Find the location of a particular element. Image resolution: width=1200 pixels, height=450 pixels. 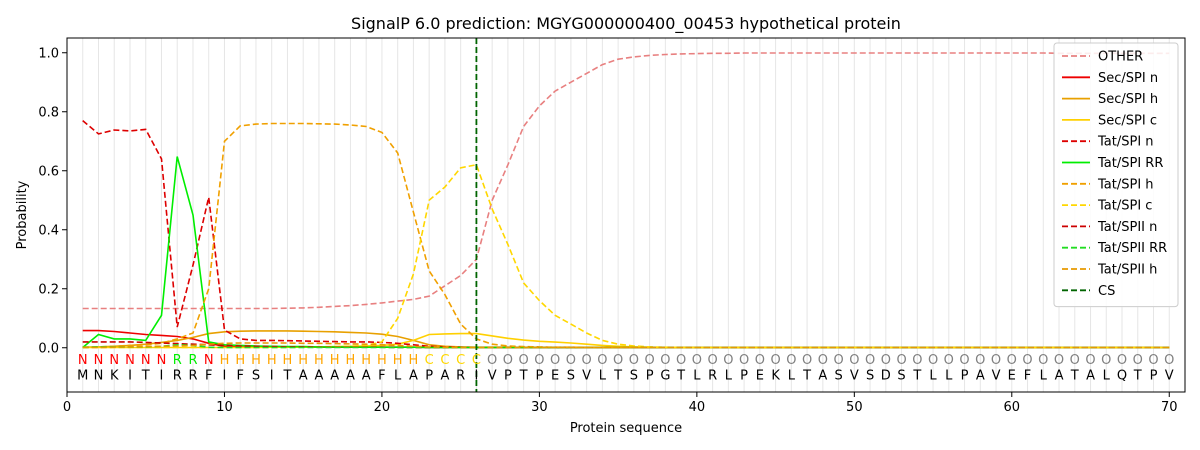

y-tick-label: 1.0 is located at coordinates (48, 53).